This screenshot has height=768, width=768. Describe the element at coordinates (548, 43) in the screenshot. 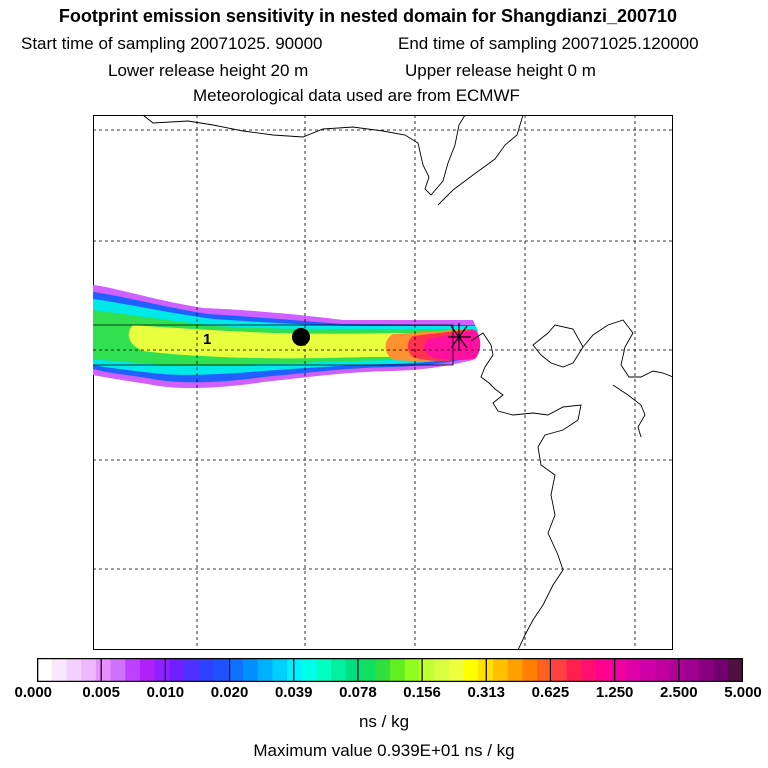

I see `end-time-label: End time of sampling 20071025.120000` at that location.